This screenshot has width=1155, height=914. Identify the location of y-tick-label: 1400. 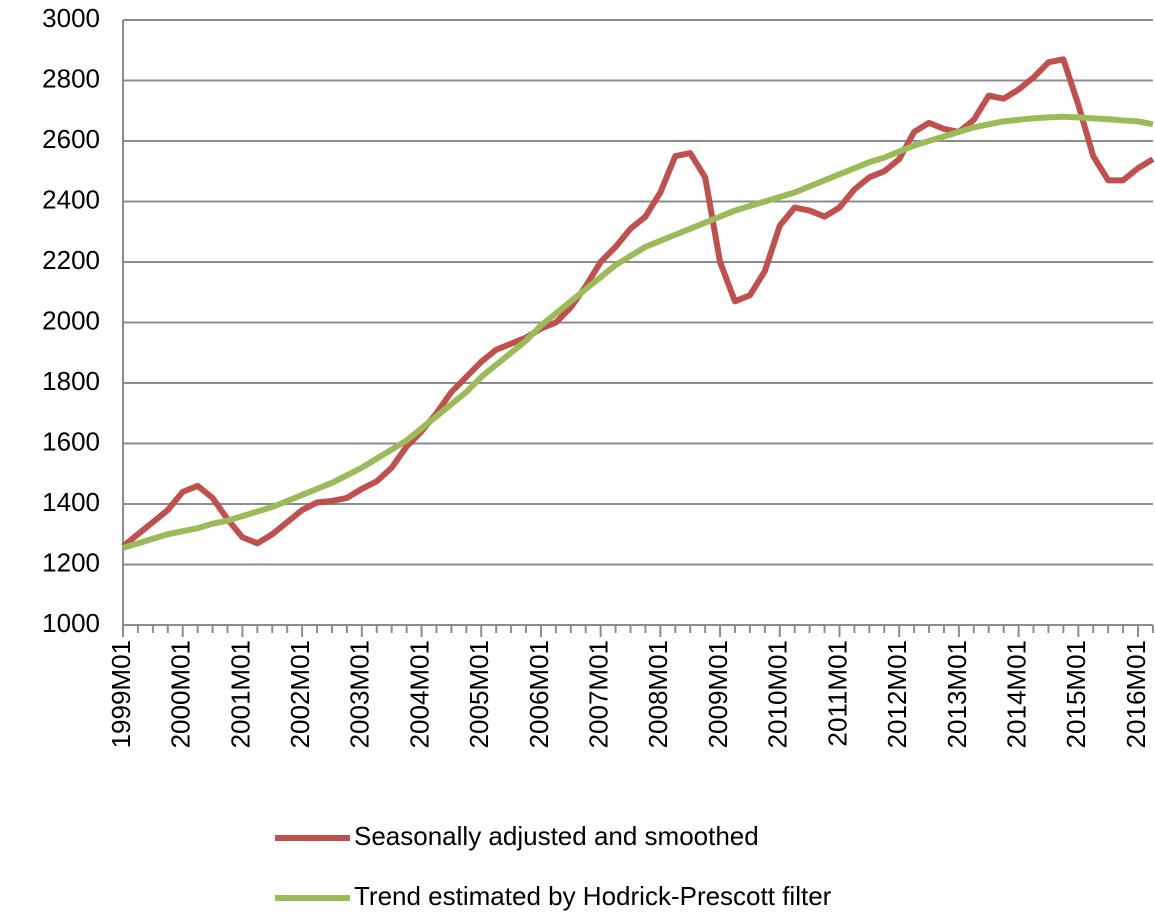
(71, 502).